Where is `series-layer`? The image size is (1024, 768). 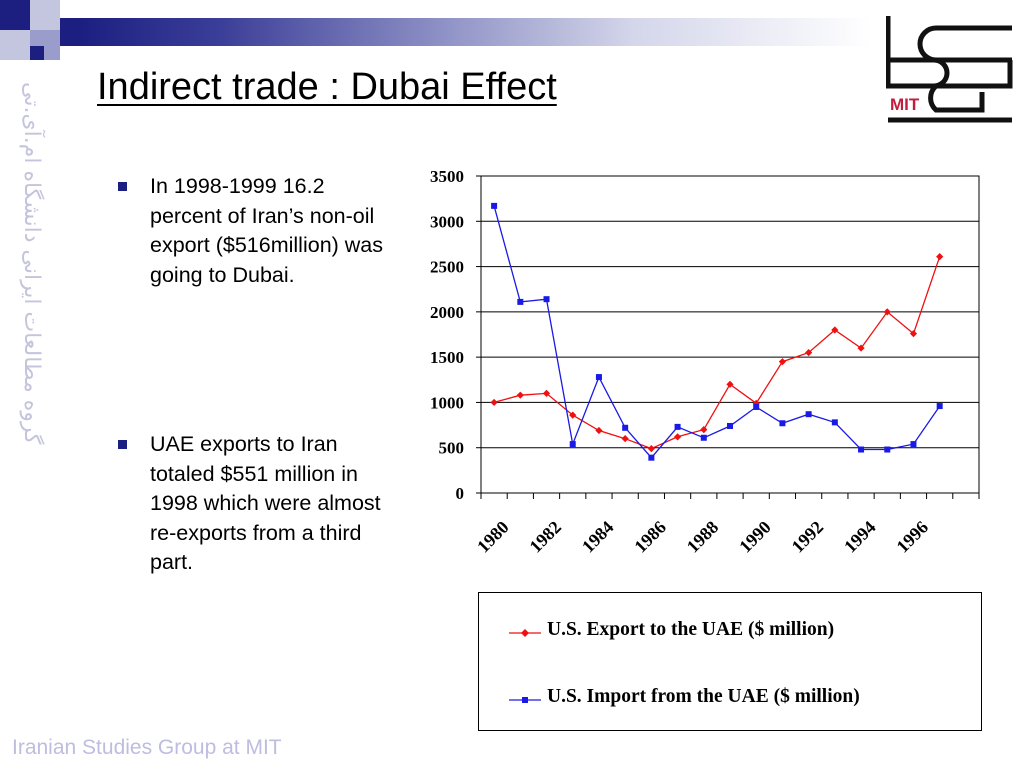 series-layer is located at coordinates (717, 331).